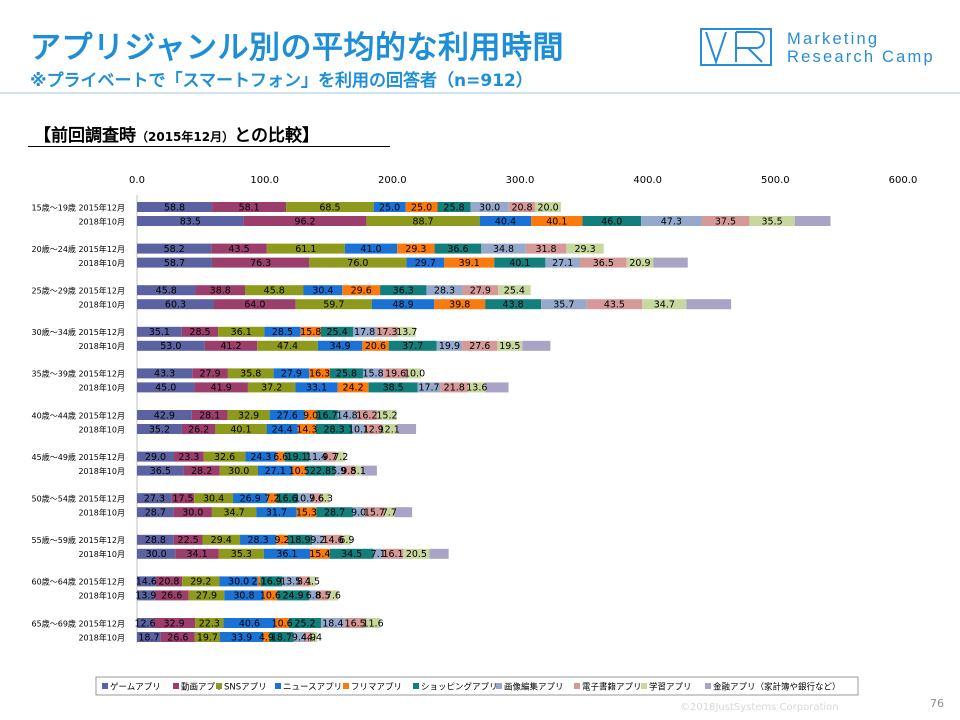 The height and width of the screenshot is (720, 960). I want to click on data-label: 30.4, so click(322, 291).